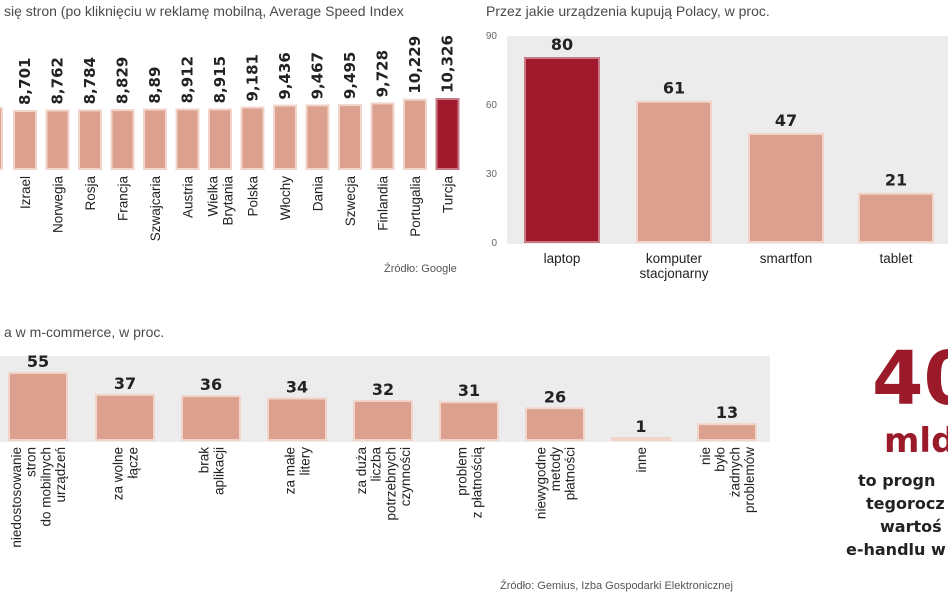 This screenshot has height=593, width=948. I want to click on speed-category-label: Portugalia, so click(415, 206).